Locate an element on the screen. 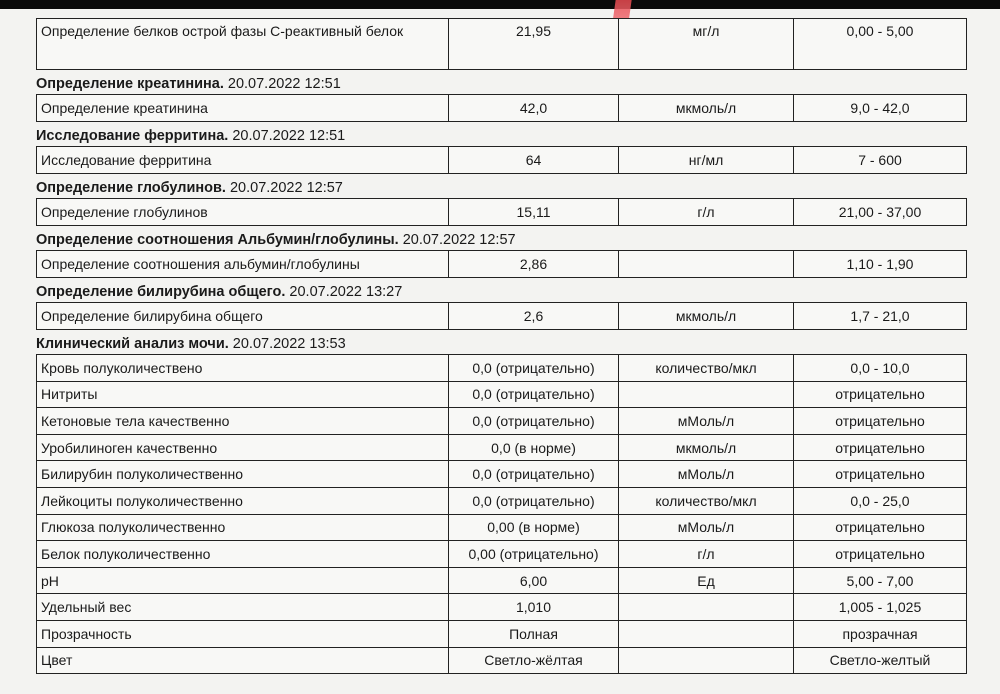  test-name: Определение креатинина is located at coordinates (242, 108).